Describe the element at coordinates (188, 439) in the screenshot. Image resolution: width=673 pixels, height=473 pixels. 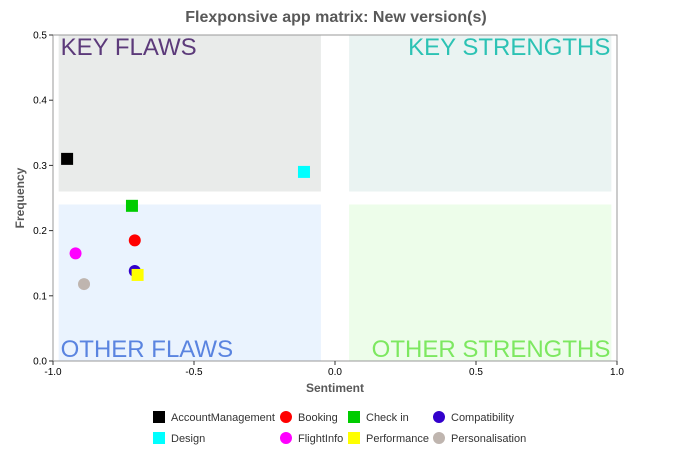
I see `legend-label-design: Design` at that location.